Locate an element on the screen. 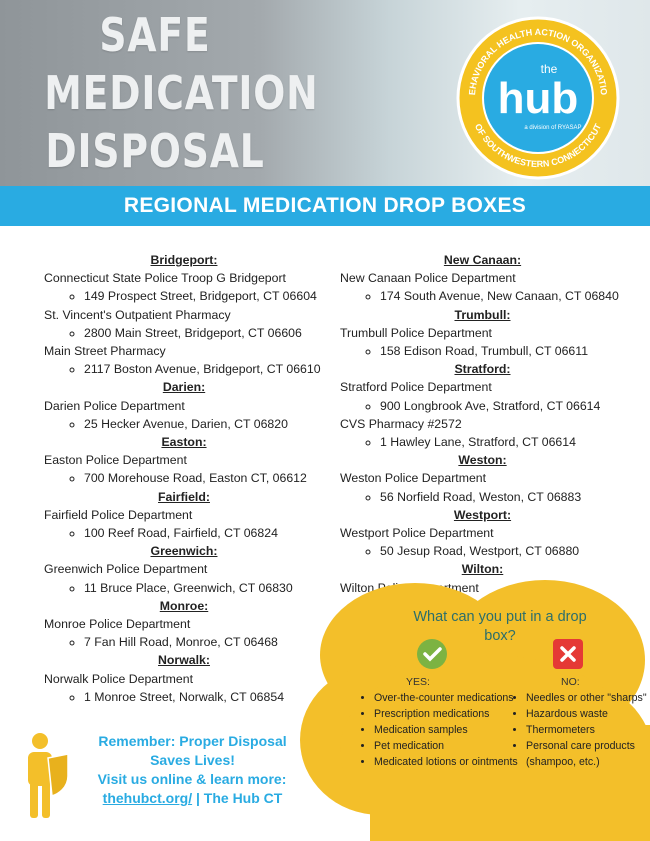 Image resolution: width=650 pixels, height=841 pixels. website-link: thehubct.org/ is located at coordinates (147, 798).